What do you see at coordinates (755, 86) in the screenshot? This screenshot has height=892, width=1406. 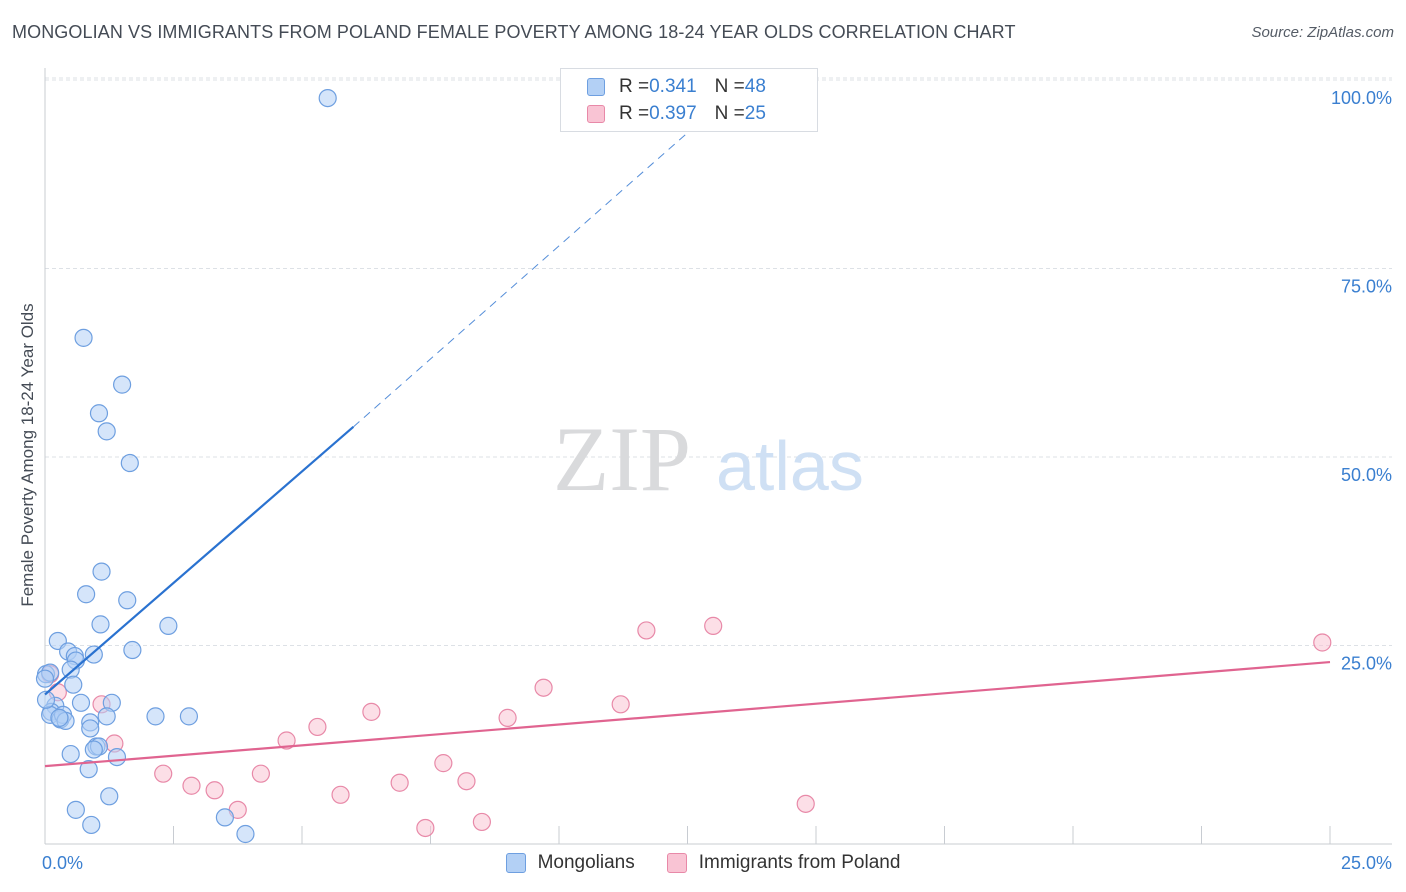 I see `legend-n-value: 48` at bounding box center [755, 86].